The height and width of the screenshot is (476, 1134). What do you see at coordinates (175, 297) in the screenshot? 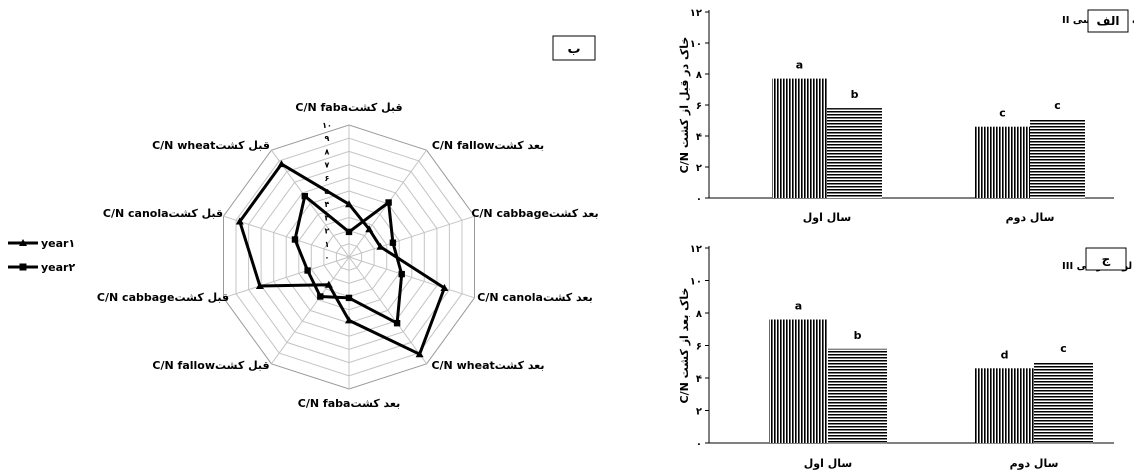
I see `radar-axis-name: cabbageقبل کشت` at bounding box center [175, 297].